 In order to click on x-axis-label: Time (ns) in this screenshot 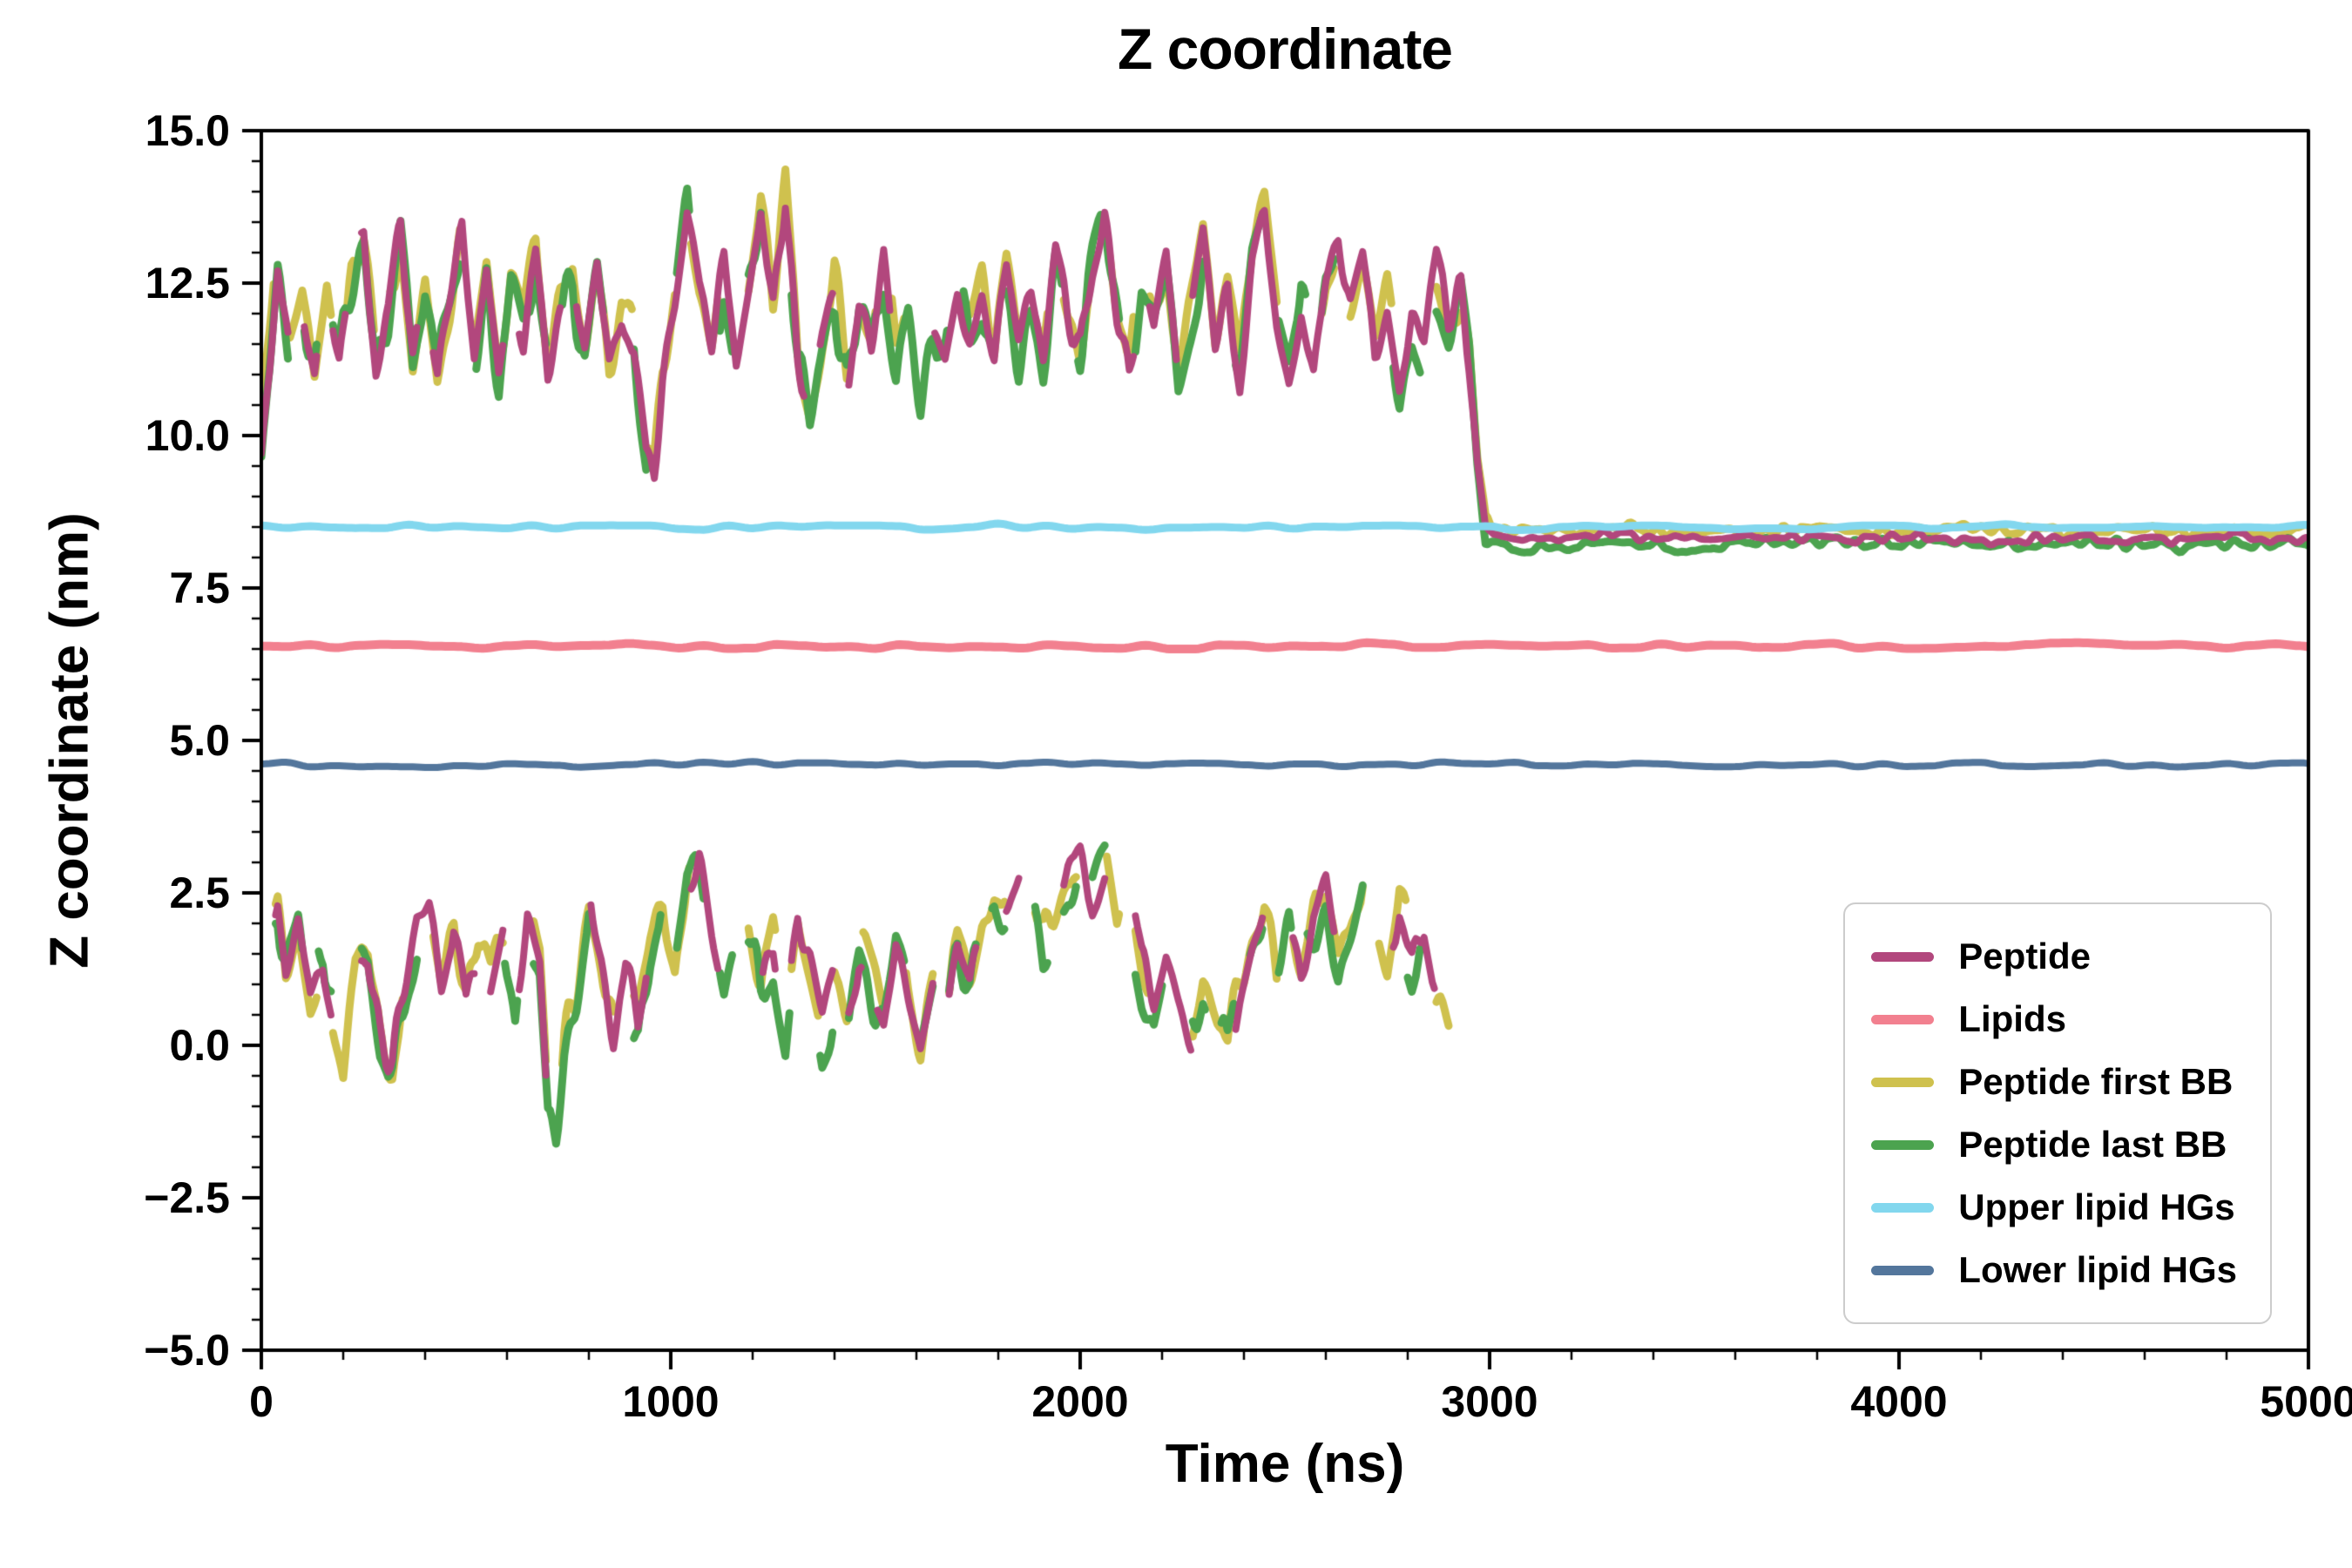, I will do `click(1285, 1464)`.